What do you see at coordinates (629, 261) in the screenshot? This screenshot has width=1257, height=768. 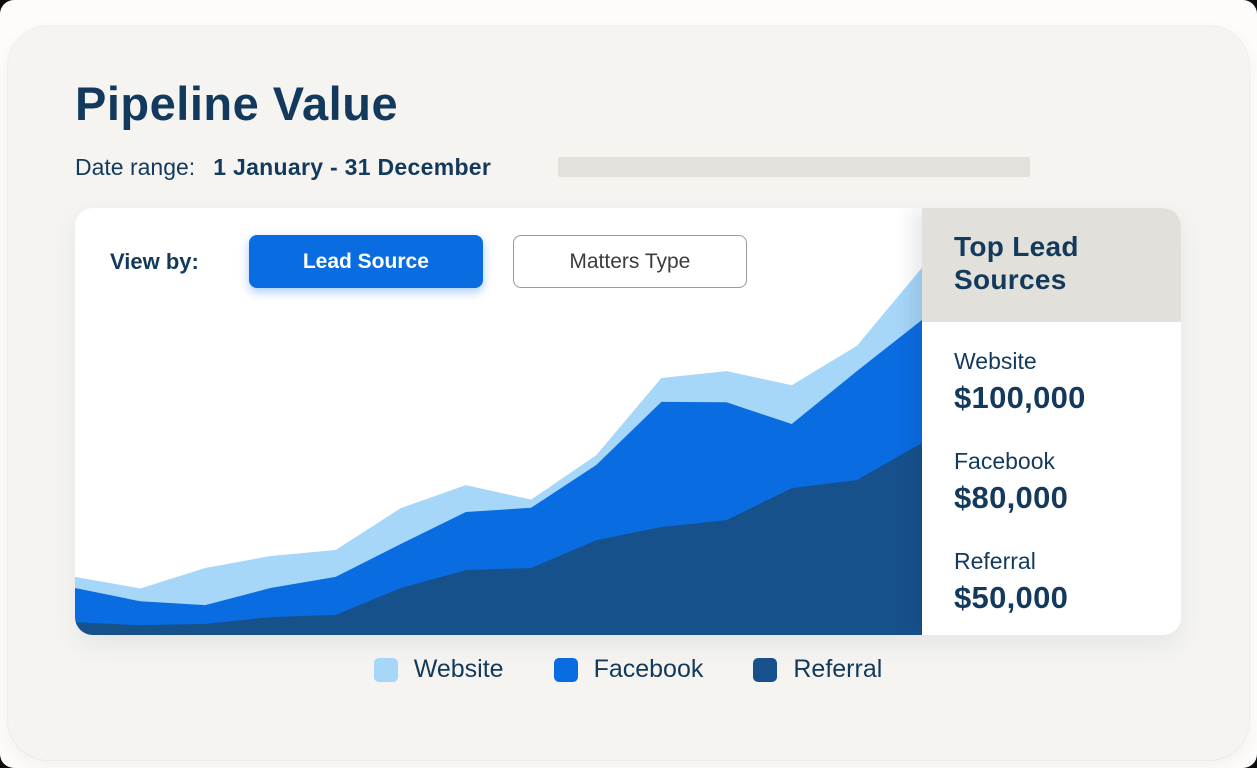 I see `view-by-option-1: Matters Type` at bounding box center [629, 261].